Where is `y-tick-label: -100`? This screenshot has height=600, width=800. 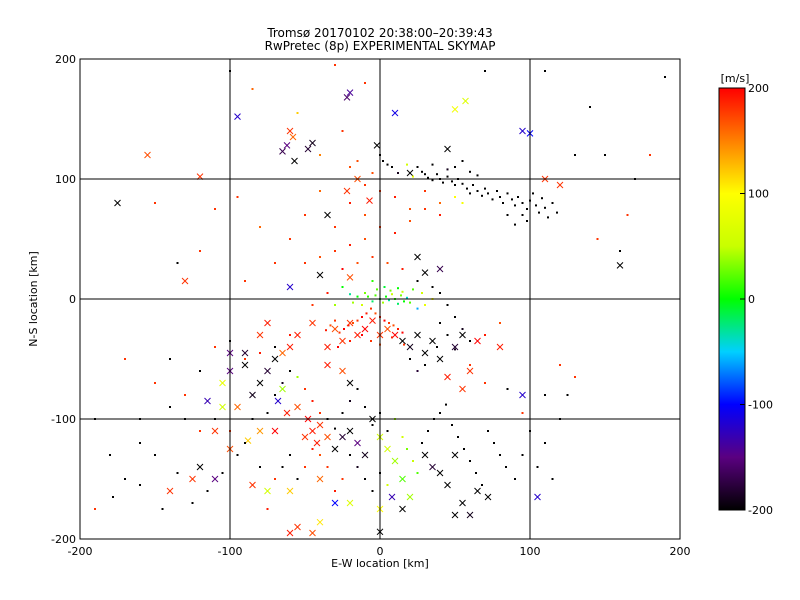 y-tick-label: -100 is located at coordinates (63, 419).